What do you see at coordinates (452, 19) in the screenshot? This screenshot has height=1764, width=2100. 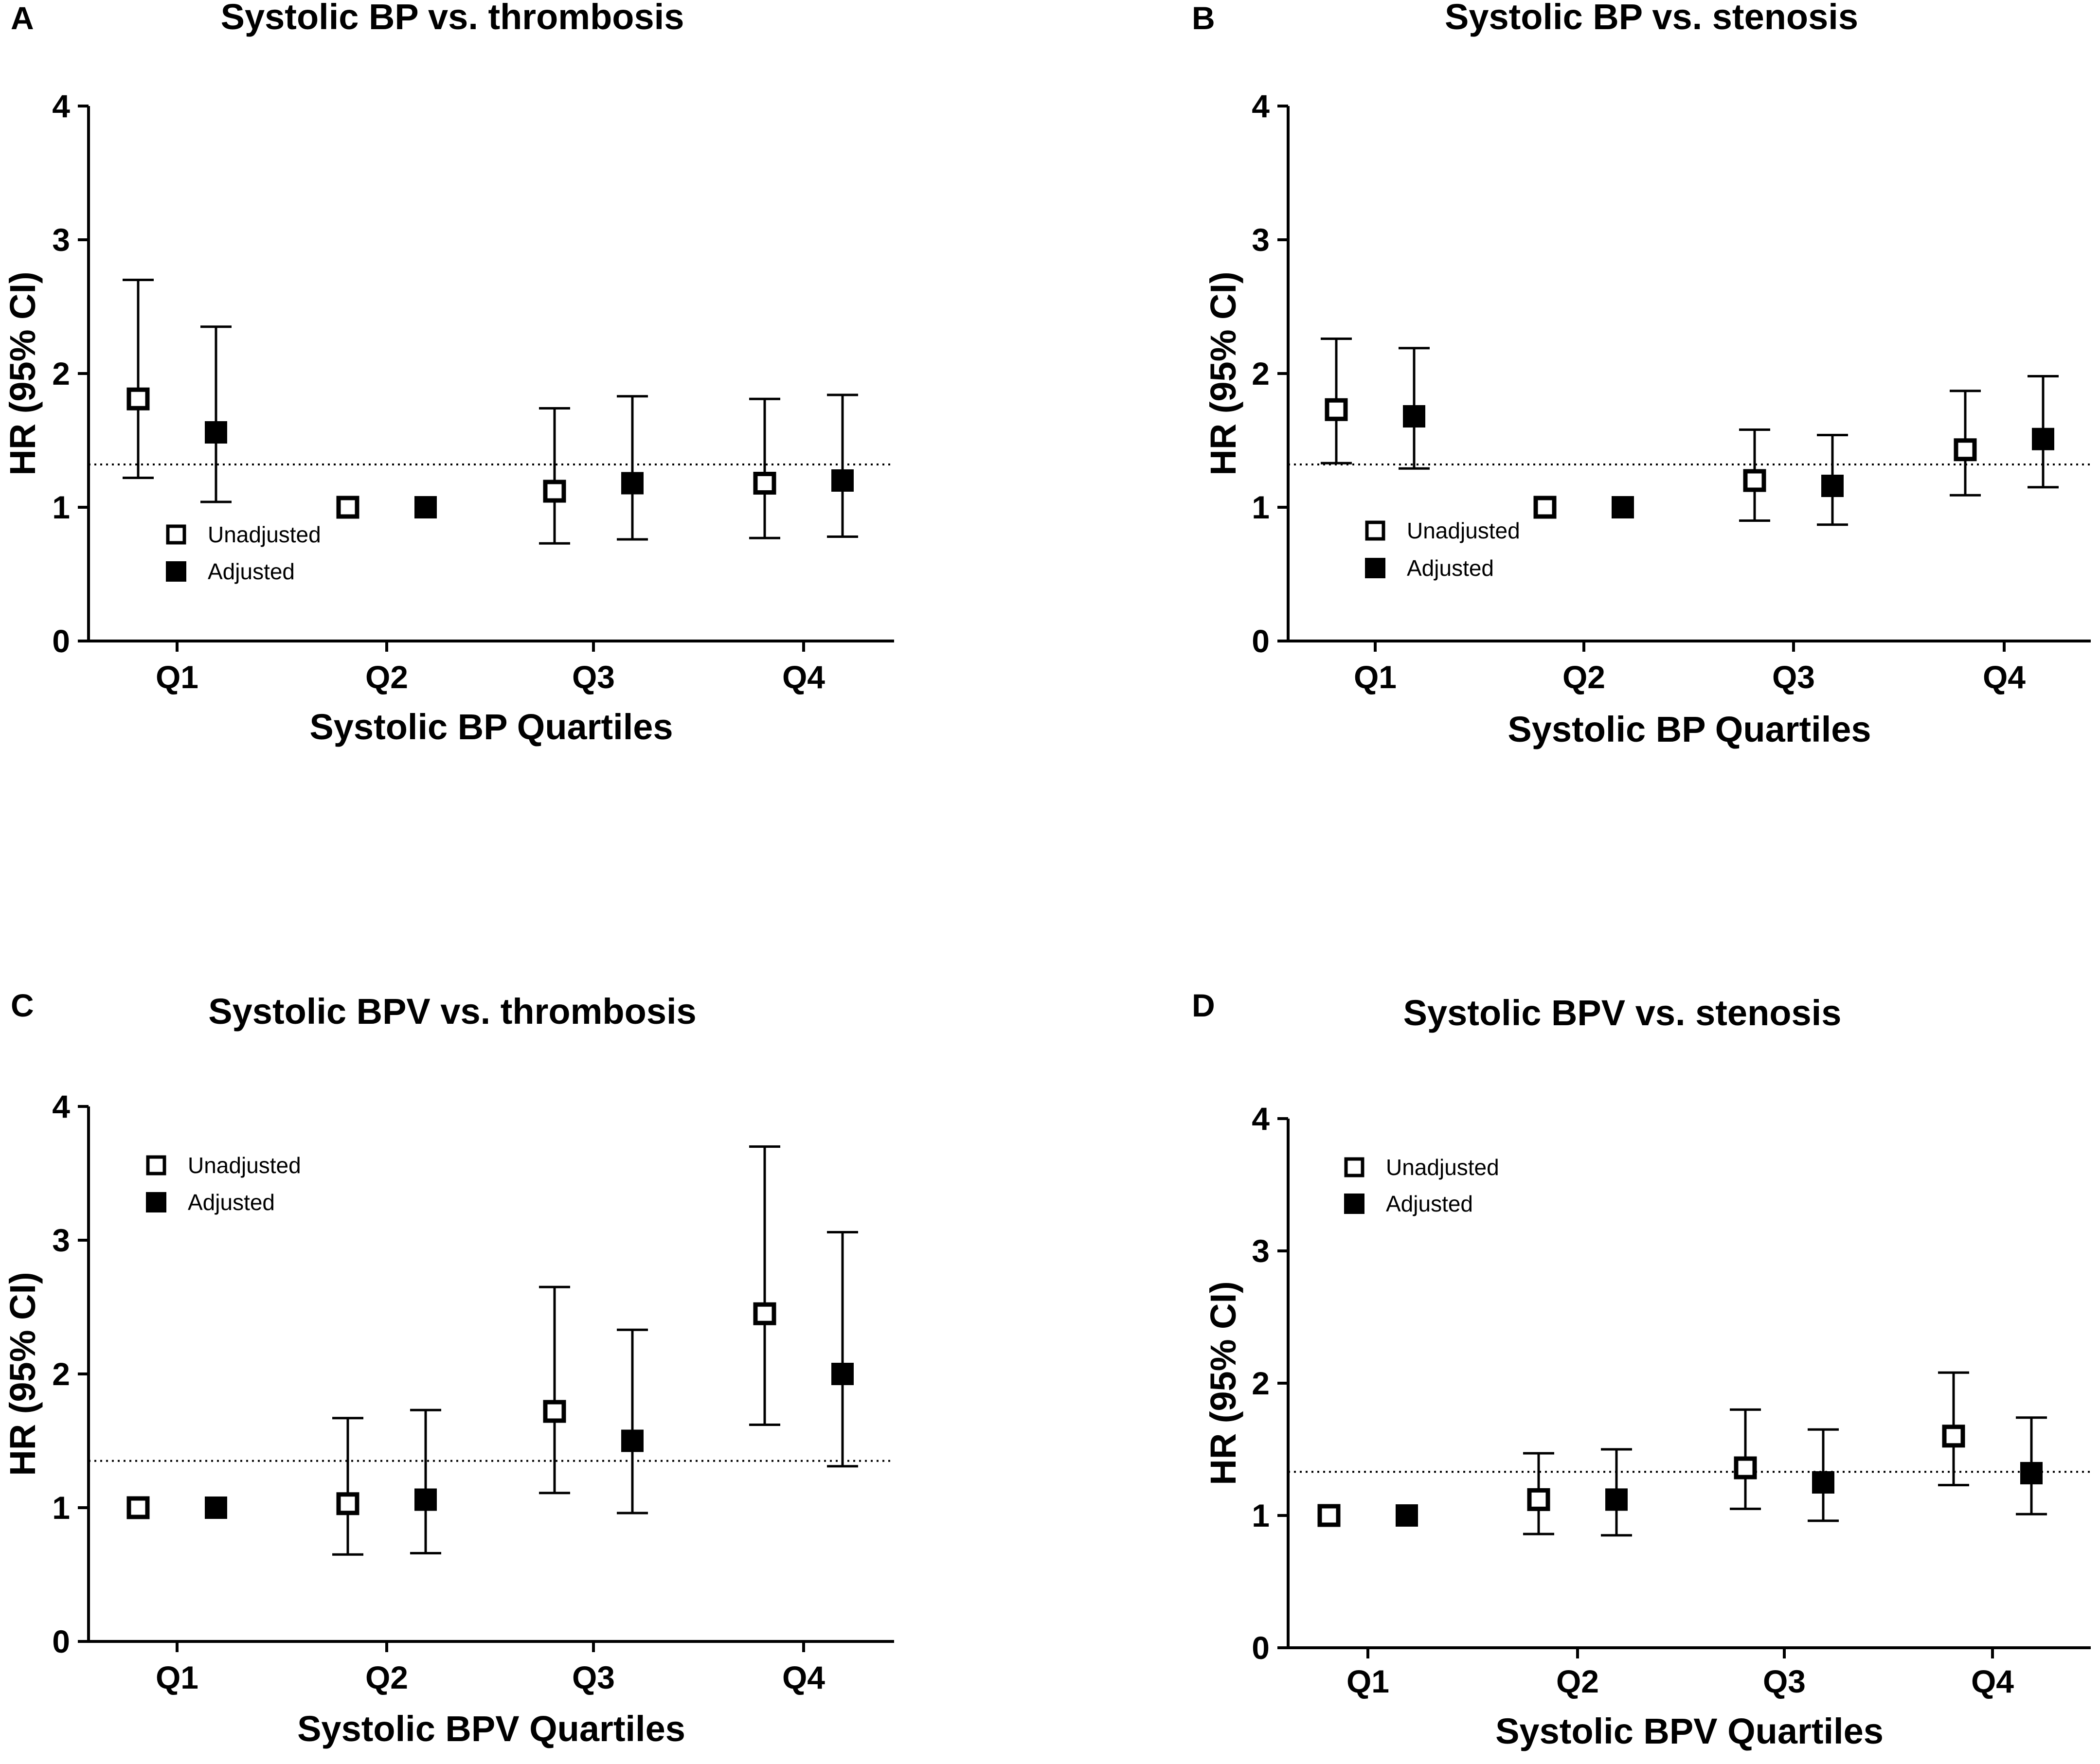 I see `panel-title: Systolic BP vs. thrombosis` at bounding box center [452, 19].